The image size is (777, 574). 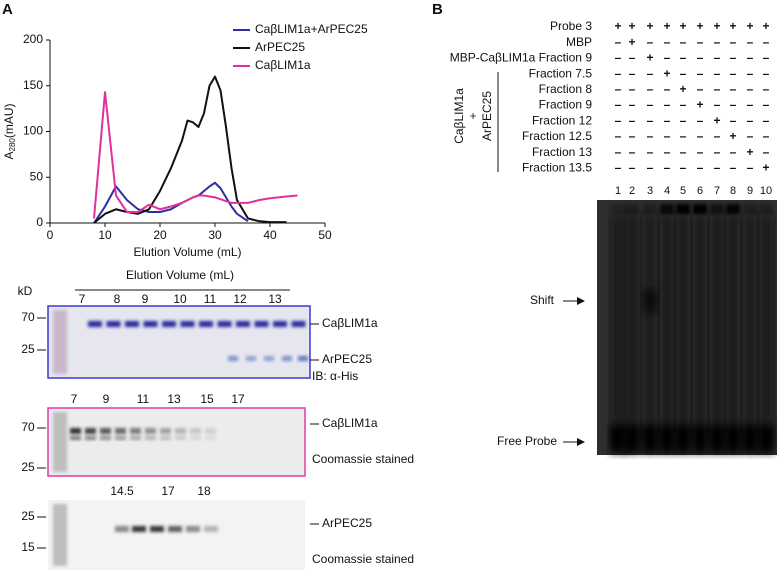 I want to click on lane-number: 2, so click(x=632, y=191).